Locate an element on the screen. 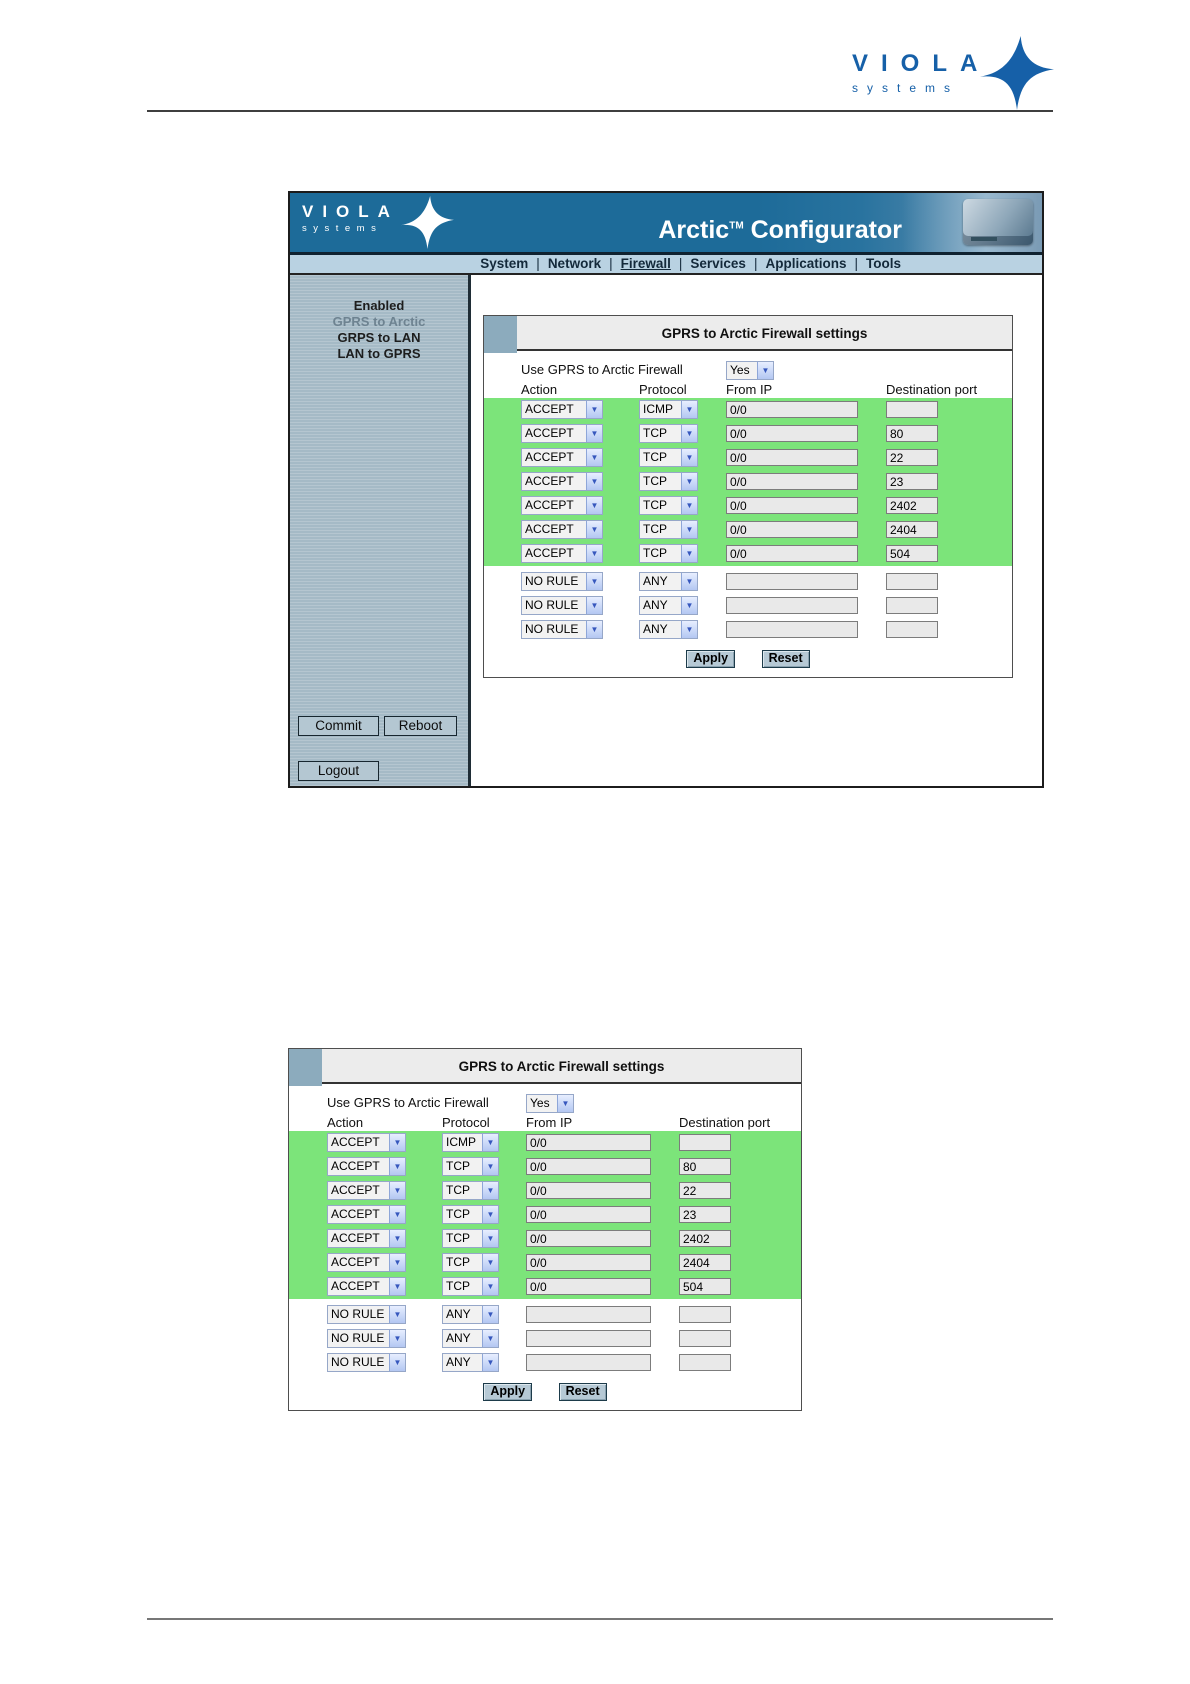  nav-item-applications: Applications is located at coordinates (806, 263).